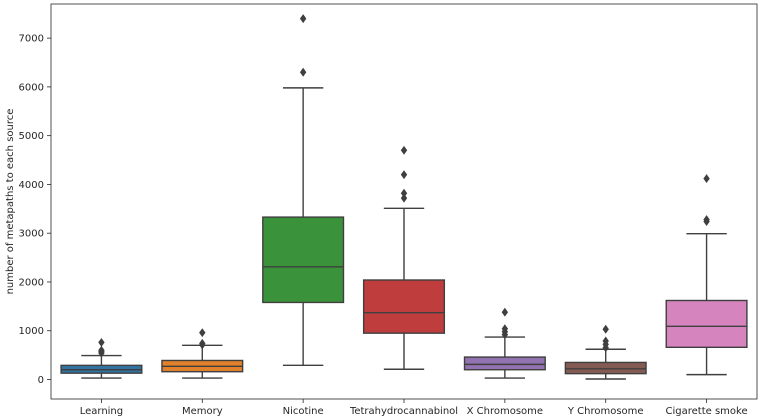 The image size is (767, 418). What do you see at coordinates (605, 411) in the screenshot?
I see `x-tick-label: Y Chromosome` at bounding box center [605, 411].